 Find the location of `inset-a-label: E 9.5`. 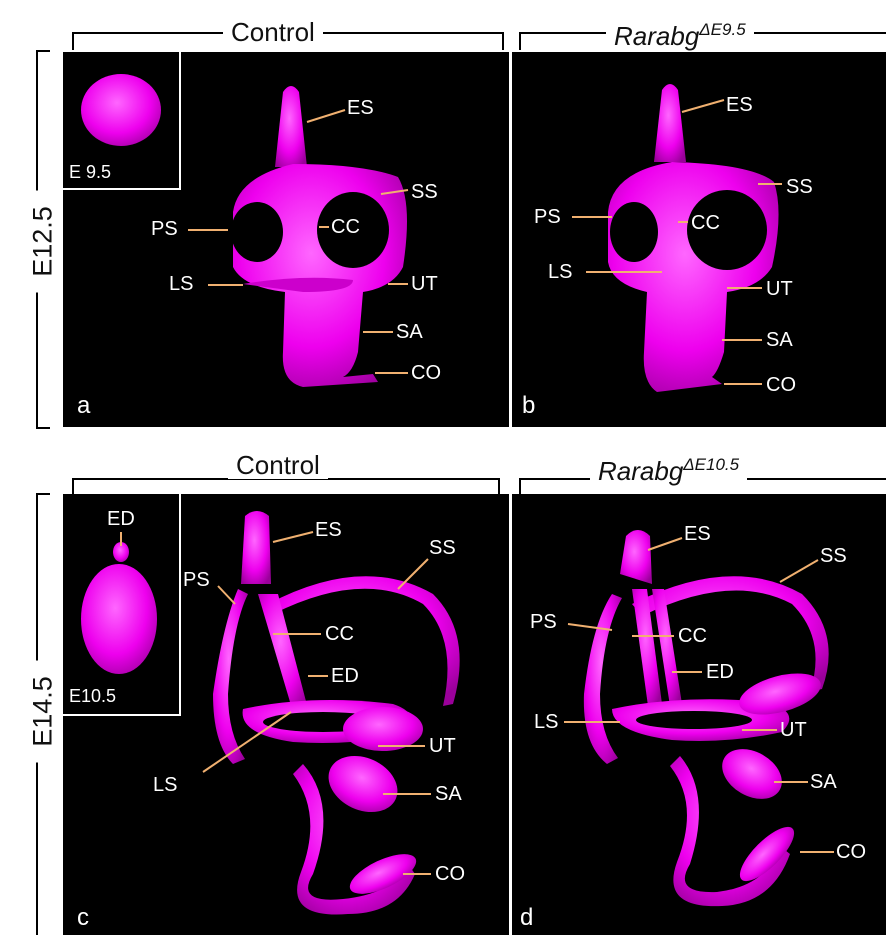

inset-a-label: E 9.5 is located at coordinates (90, 172).